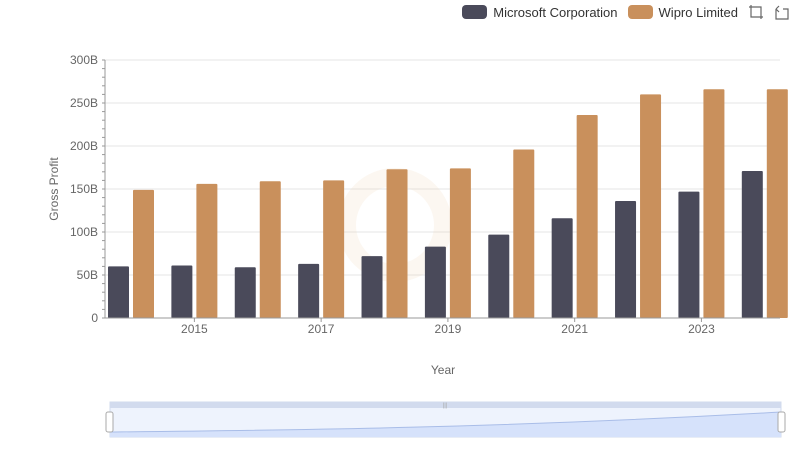 This screenshot has height=461, width=800. I want to click on bar-microsoft-2021, so click(562, 268).